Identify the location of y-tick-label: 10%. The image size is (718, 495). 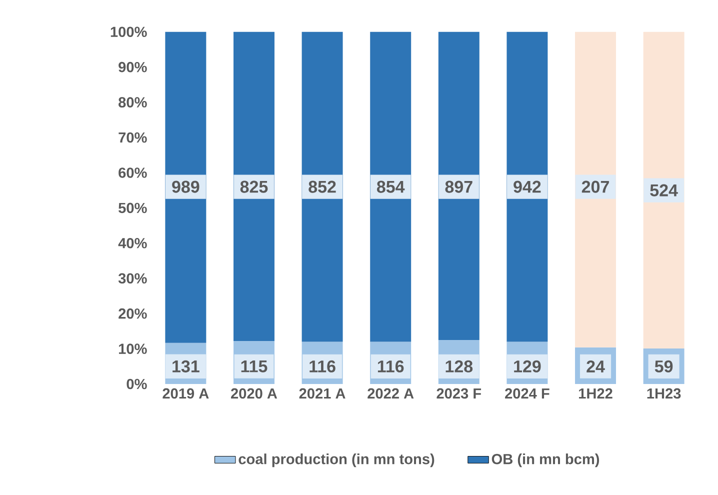
(132, 349).